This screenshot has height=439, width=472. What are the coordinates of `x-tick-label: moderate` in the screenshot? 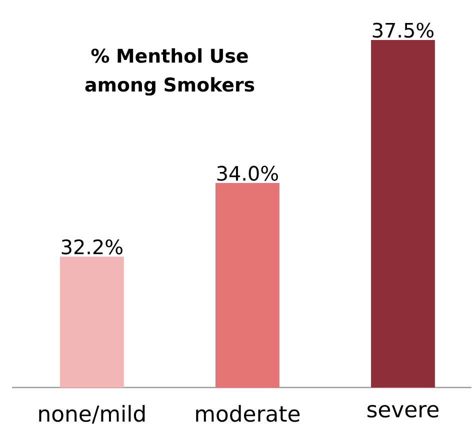 It's located at (248, 413).